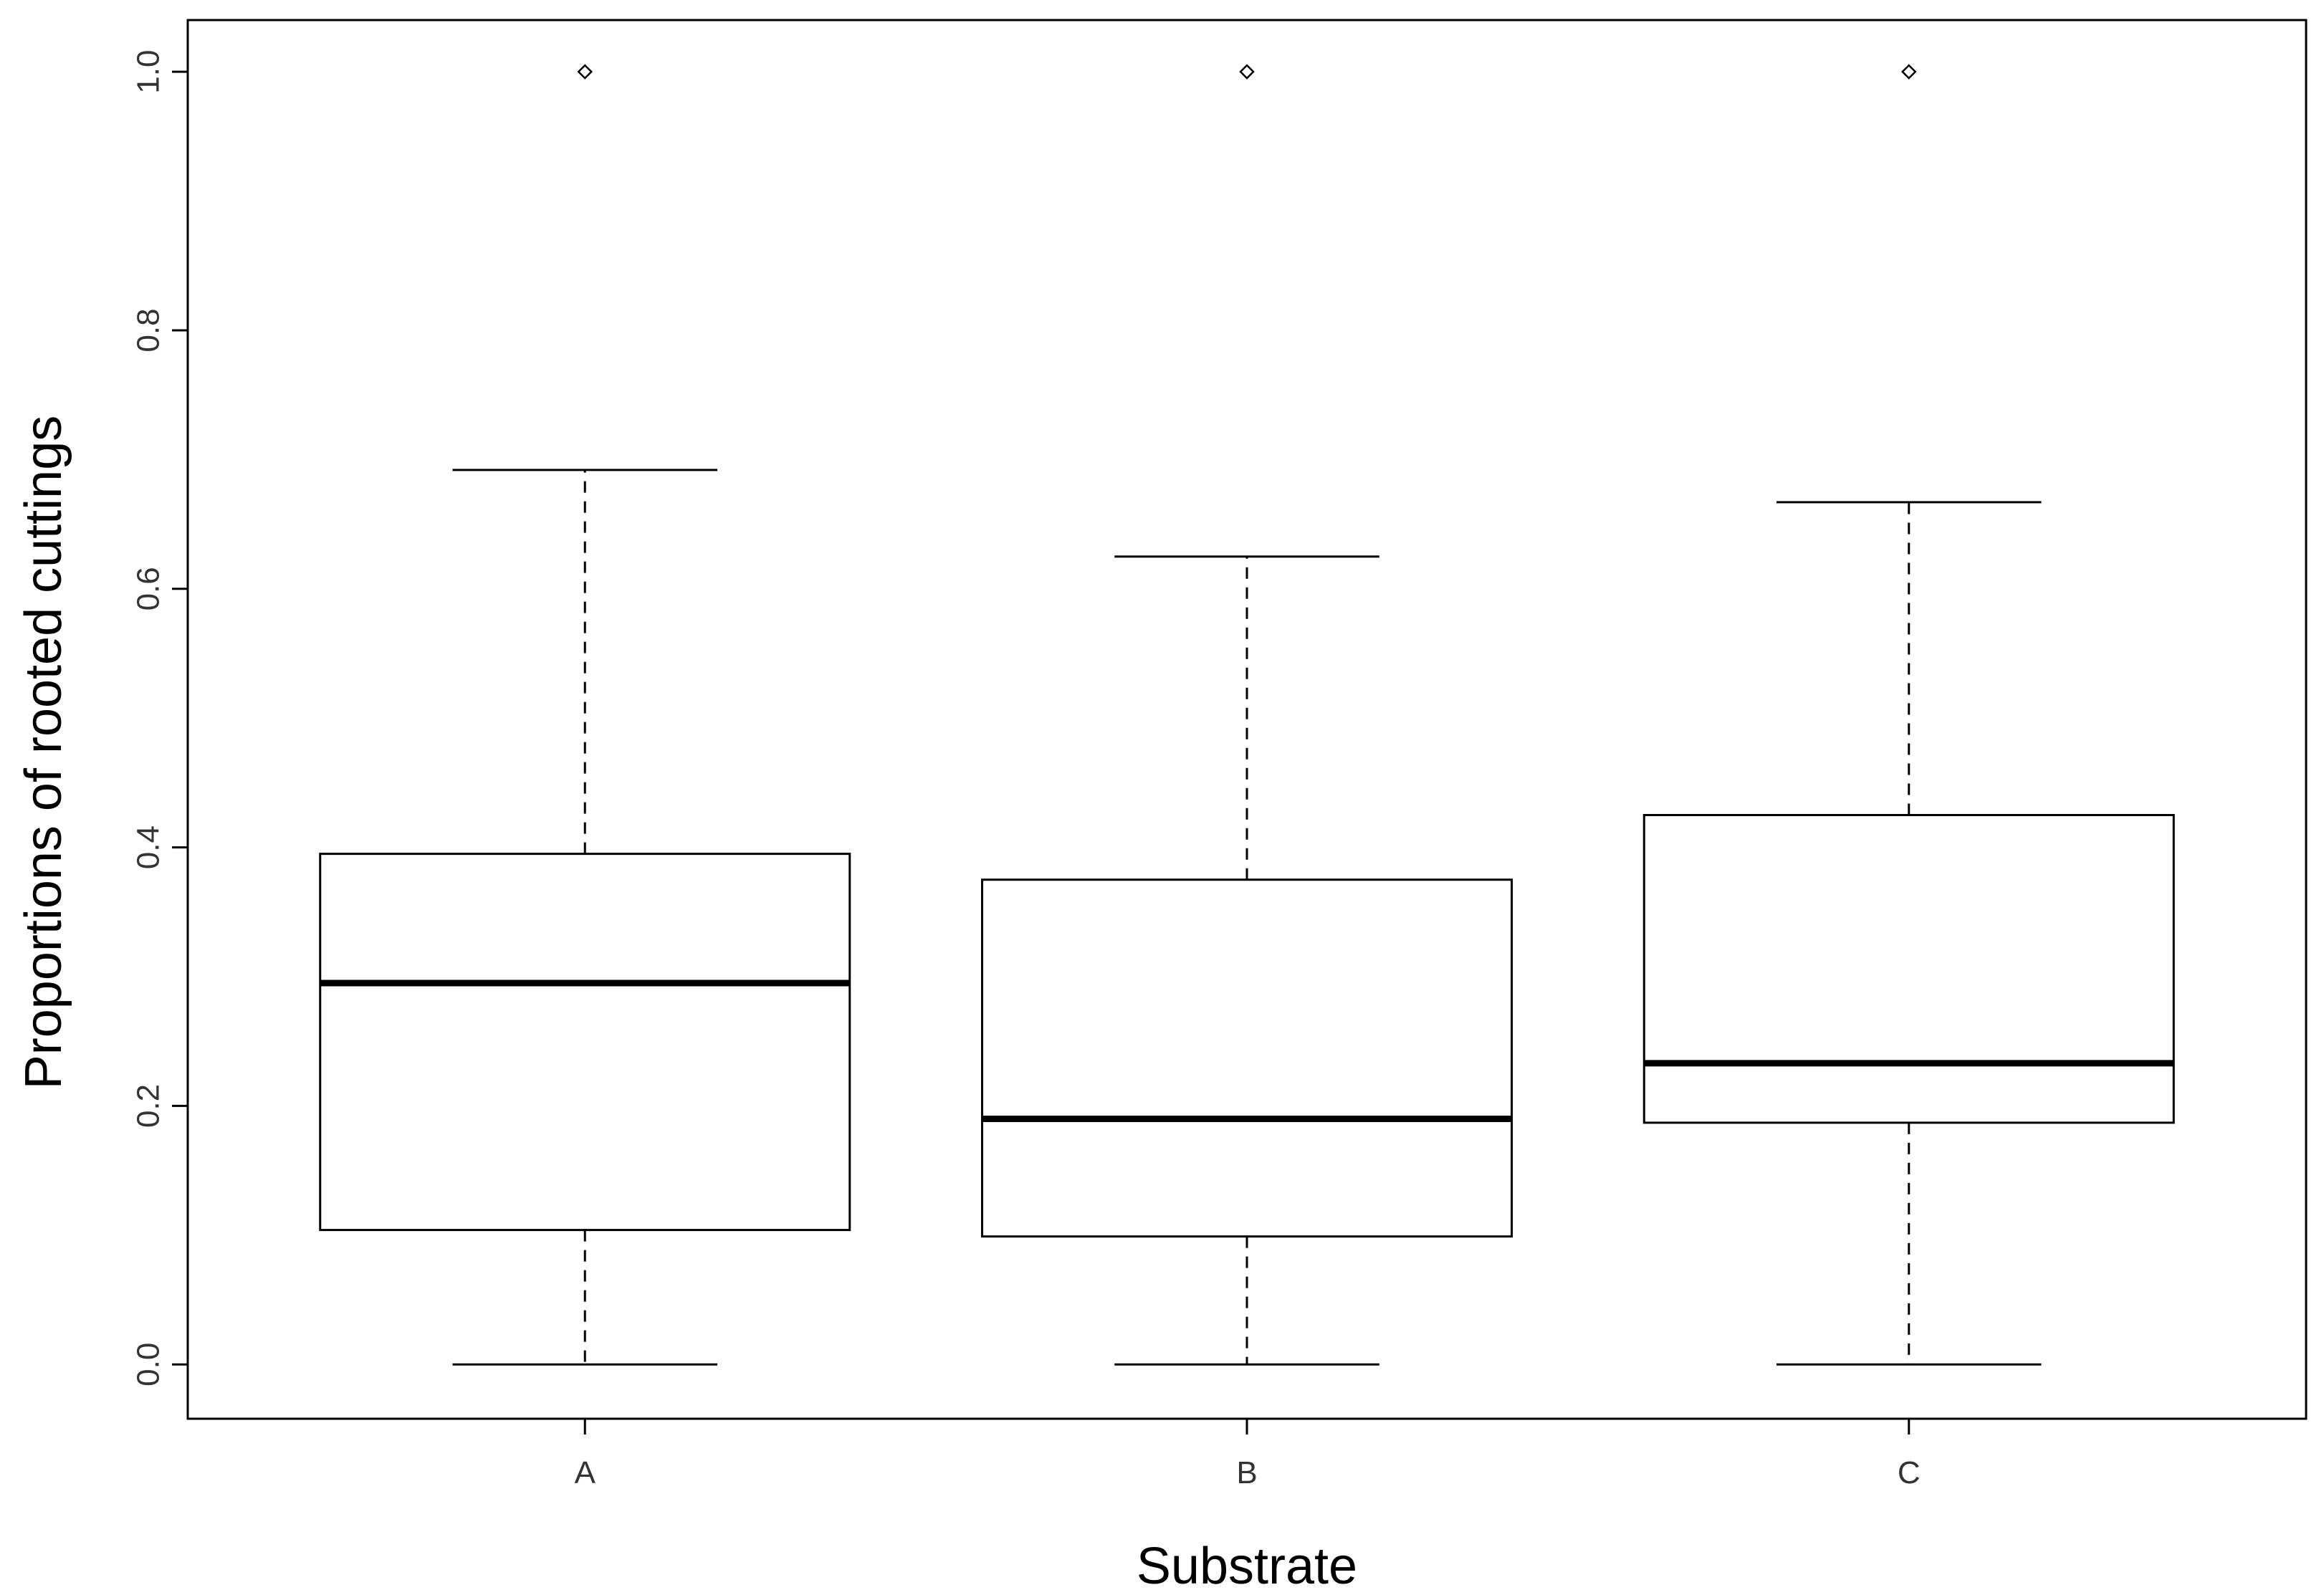  I want to click on y-axis-title: Proportions of rooted cuttings, so click(43, 753).